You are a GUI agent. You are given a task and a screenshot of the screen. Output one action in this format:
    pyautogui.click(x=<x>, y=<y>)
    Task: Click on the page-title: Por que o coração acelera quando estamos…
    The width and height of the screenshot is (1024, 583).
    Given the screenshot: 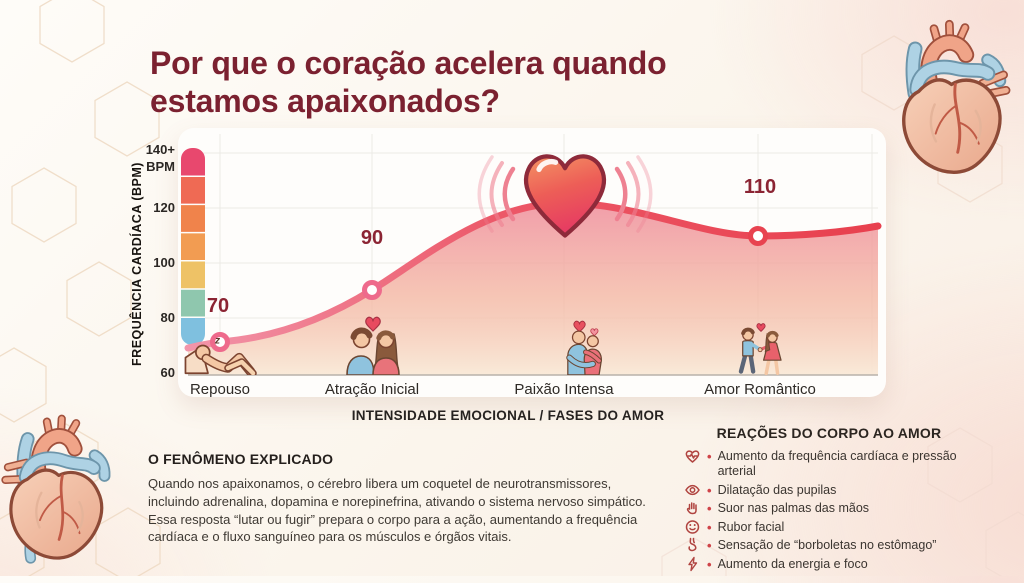 What is the action you would take?
    pyautogui.click(x=408, y=82)
    